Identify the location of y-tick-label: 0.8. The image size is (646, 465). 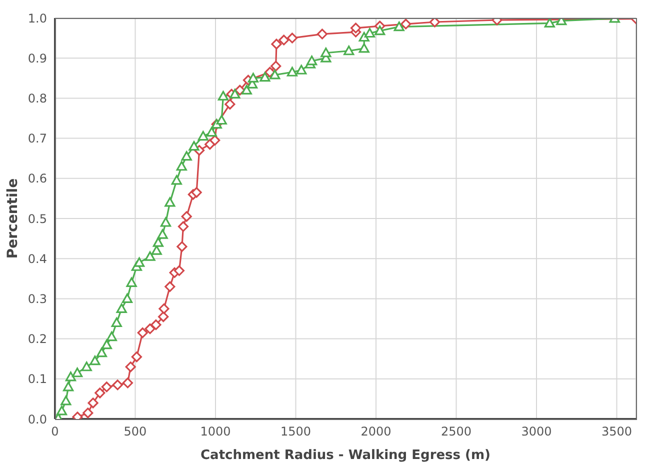
(37, 98).